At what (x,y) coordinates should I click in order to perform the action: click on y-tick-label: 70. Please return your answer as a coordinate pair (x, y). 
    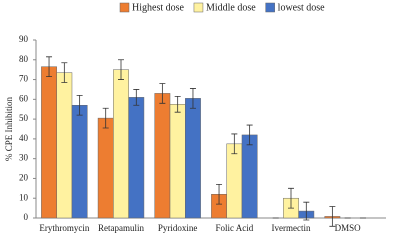
    Looking at the image, I should click on (24, 79).